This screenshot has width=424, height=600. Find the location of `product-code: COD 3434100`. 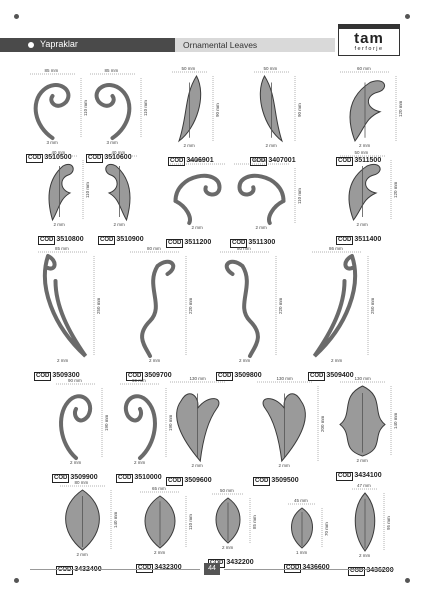

product-code: COD 3434100 is located at coordinates (359, 476).